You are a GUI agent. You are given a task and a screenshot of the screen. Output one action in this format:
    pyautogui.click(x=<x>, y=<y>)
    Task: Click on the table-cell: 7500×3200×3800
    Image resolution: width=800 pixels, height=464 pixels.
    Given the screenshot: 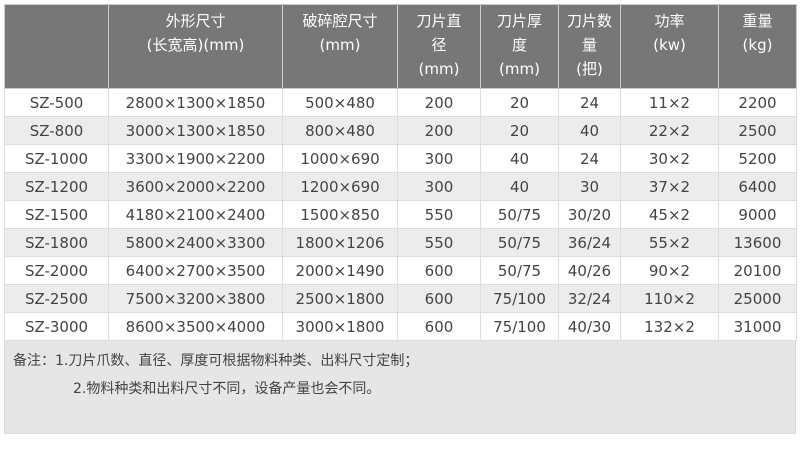 What is the action you would take?
    pyautogui.click(x=195, y=298)
    